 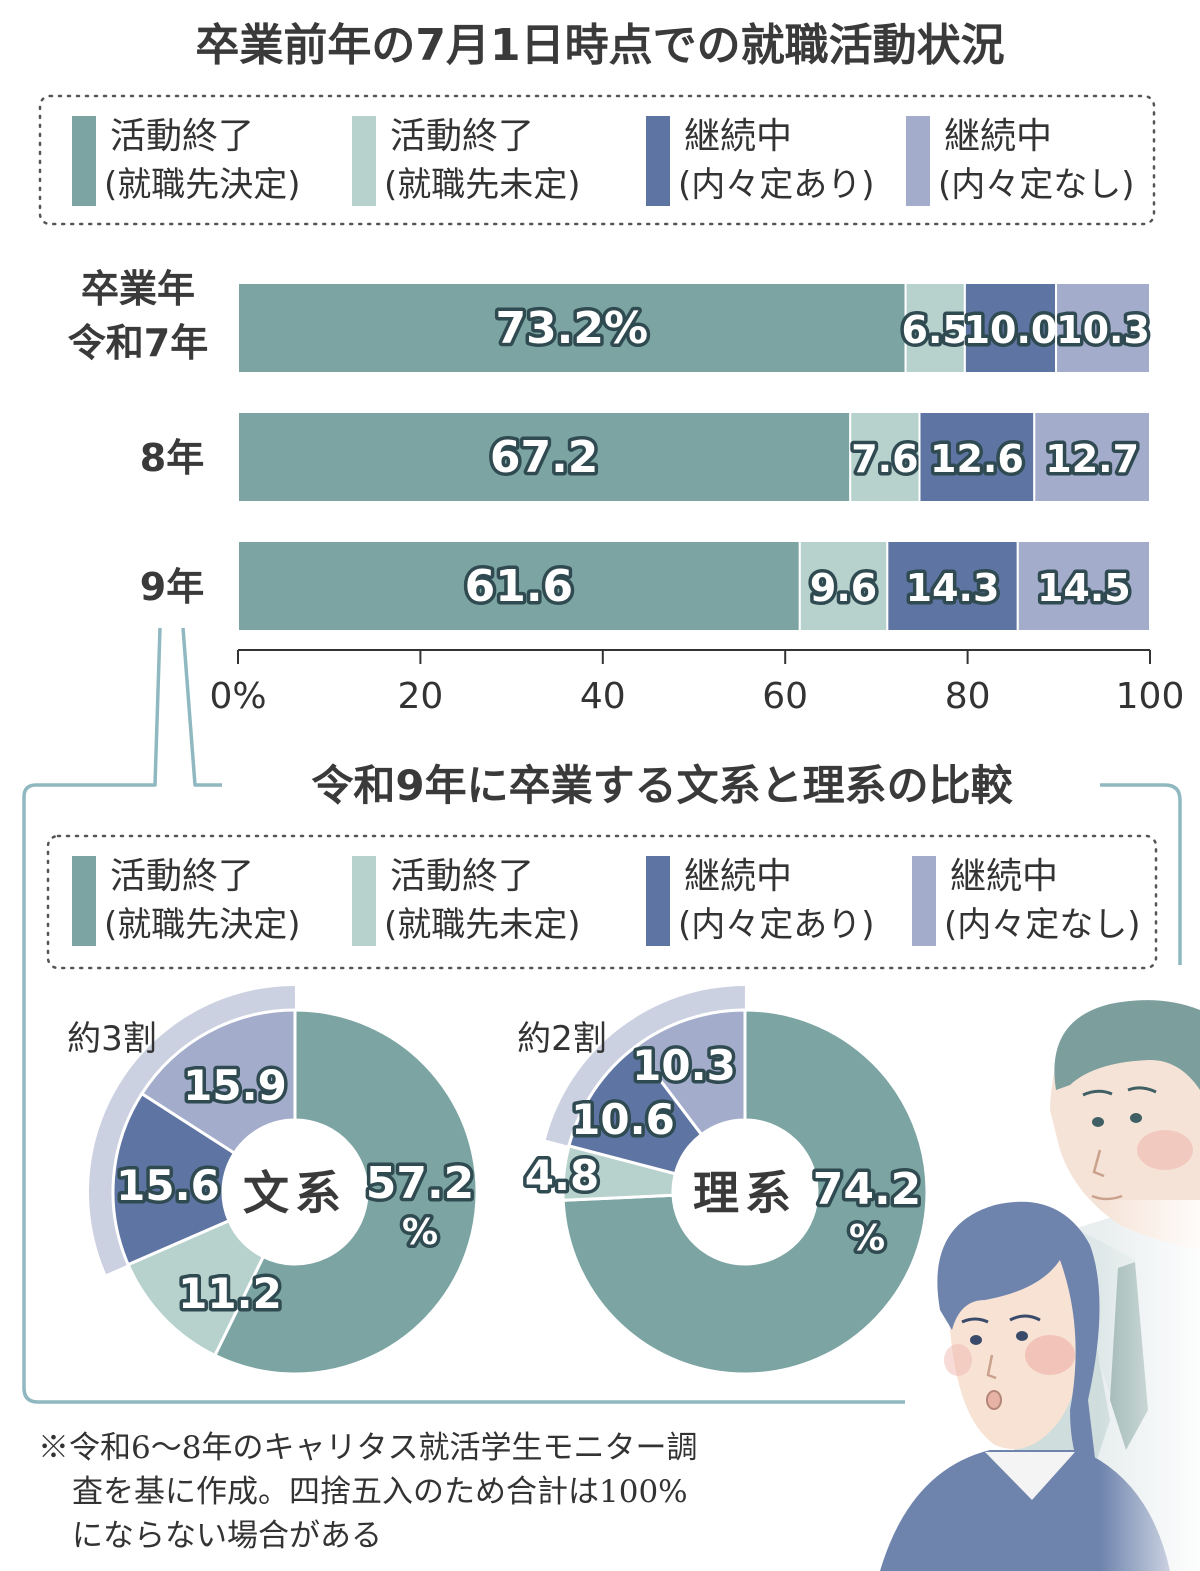 I want to click on donut-1-bracket-arc, so click(x=191, y=1130).